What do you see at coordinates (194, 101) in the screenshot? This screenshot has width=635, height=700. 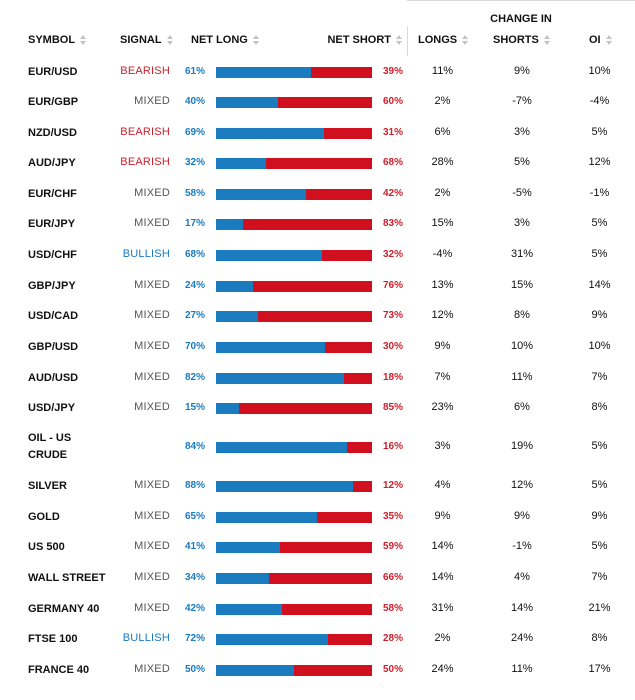 I see `row-net-long: 40%` at bounding box center [194, 101].